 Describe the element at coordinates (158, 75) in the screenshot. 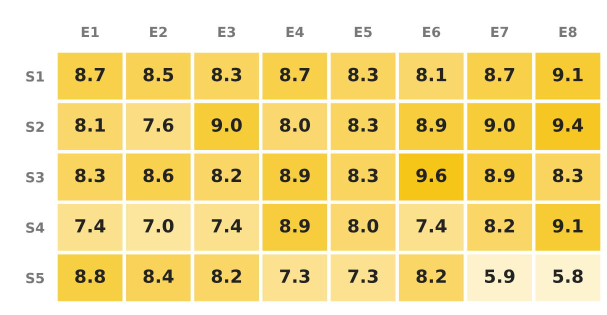

I see `data-label: 8.5` at that location.